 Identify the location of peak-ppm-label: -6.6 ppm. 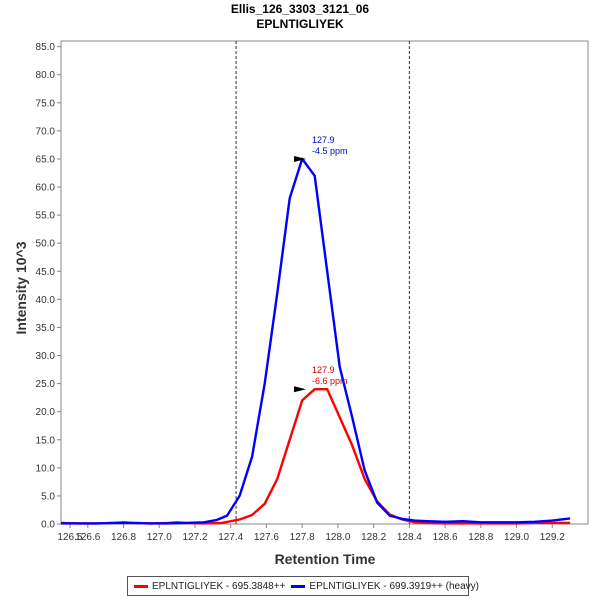
(330, 381).